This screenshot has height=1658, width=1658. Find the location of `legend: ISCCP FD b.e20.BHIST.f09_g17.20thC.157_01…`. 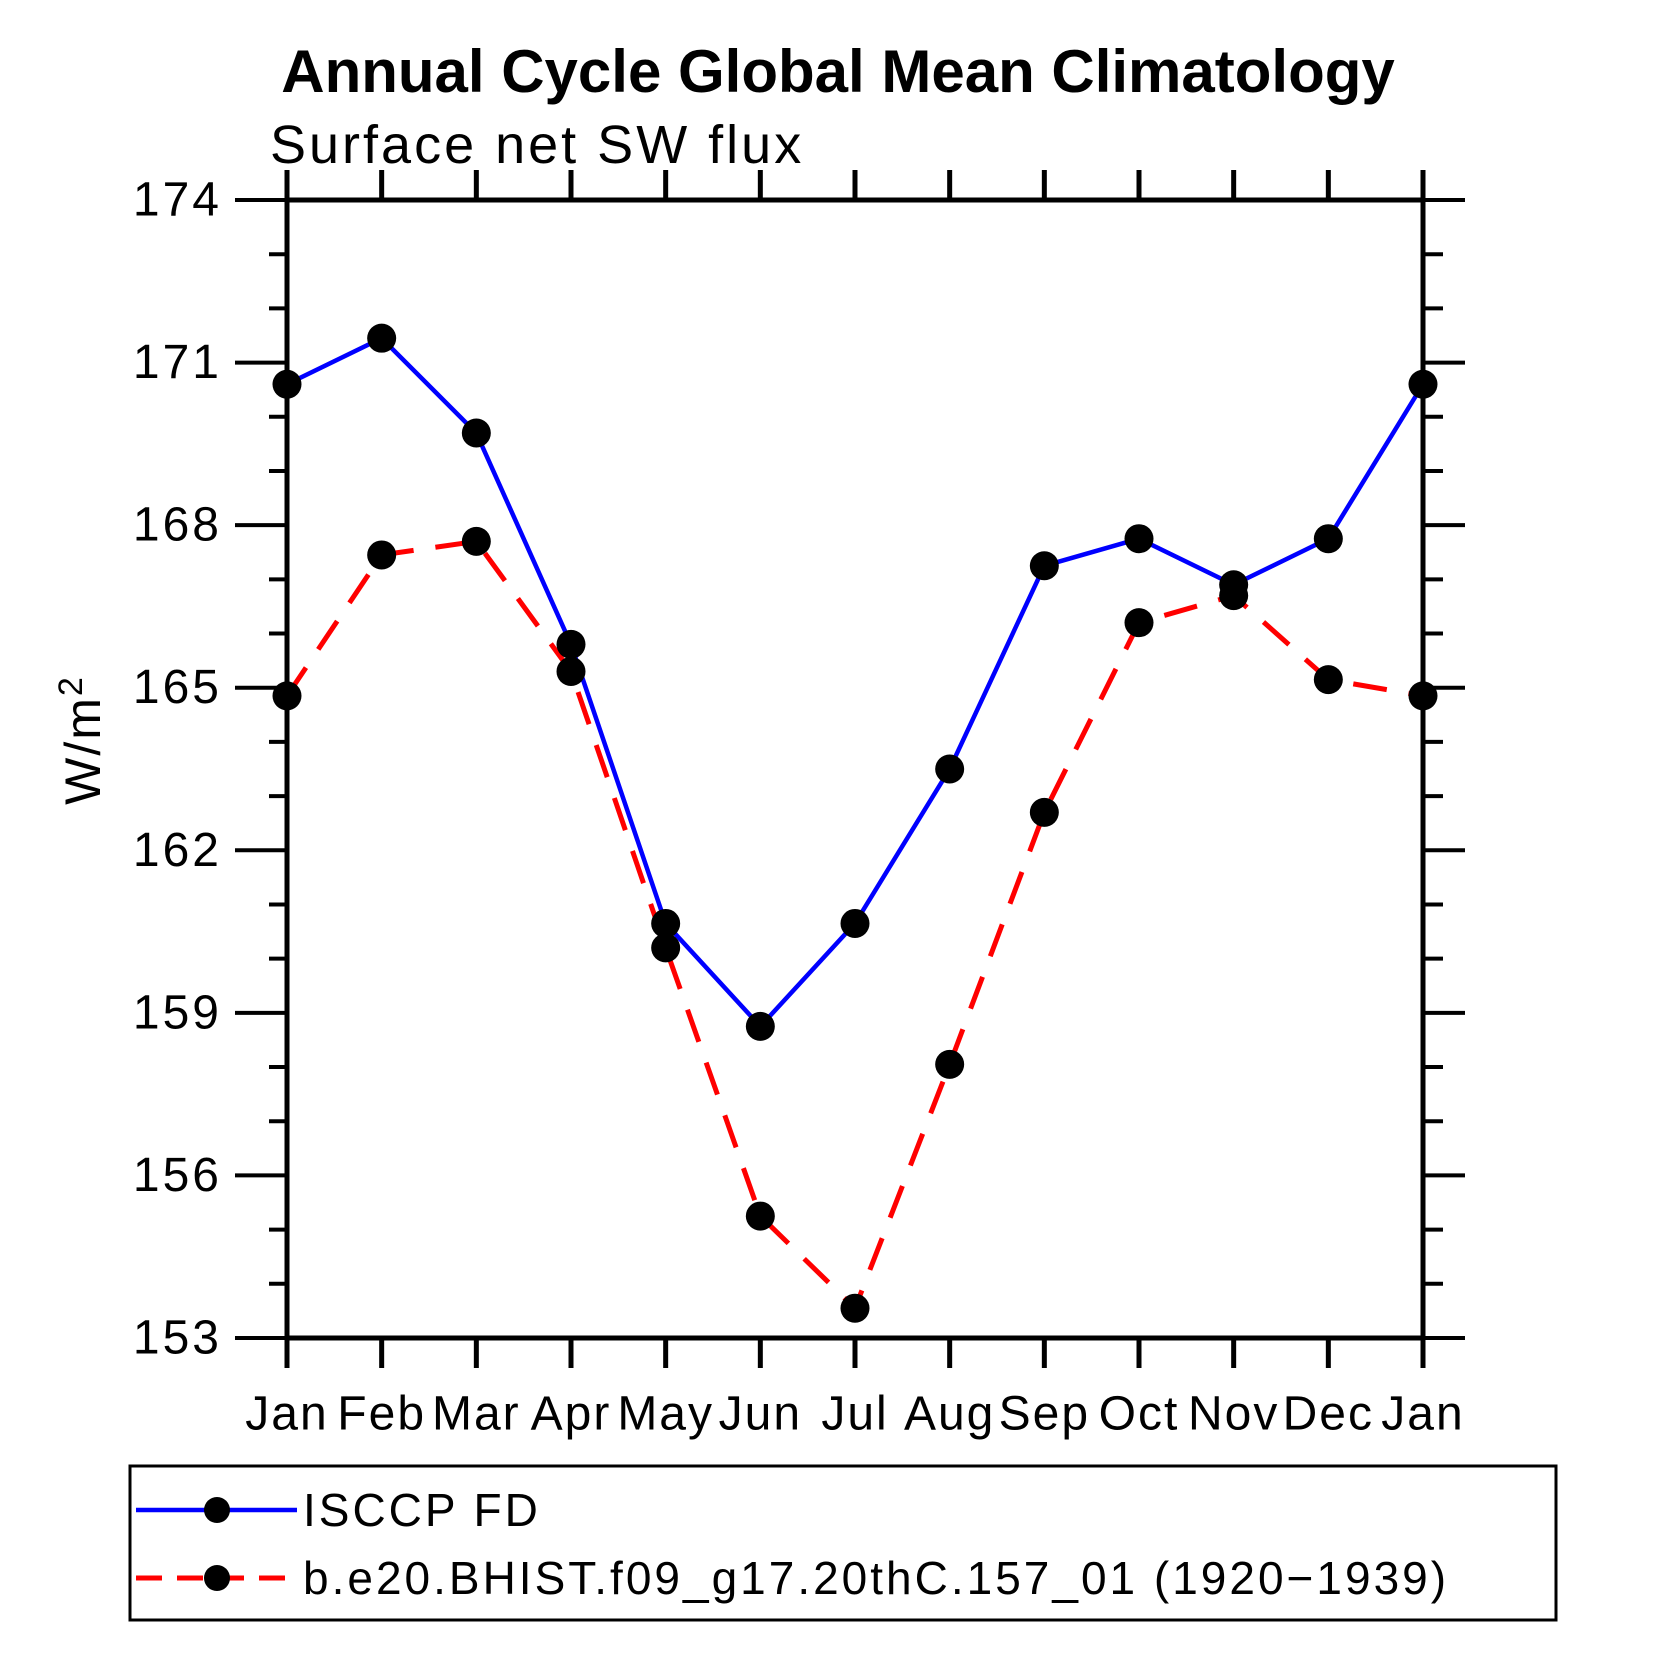

legend: ISCCP FD b.e20.BHIST.f09_g17.20thC.157_01… is located at coordinates (843, 1543).